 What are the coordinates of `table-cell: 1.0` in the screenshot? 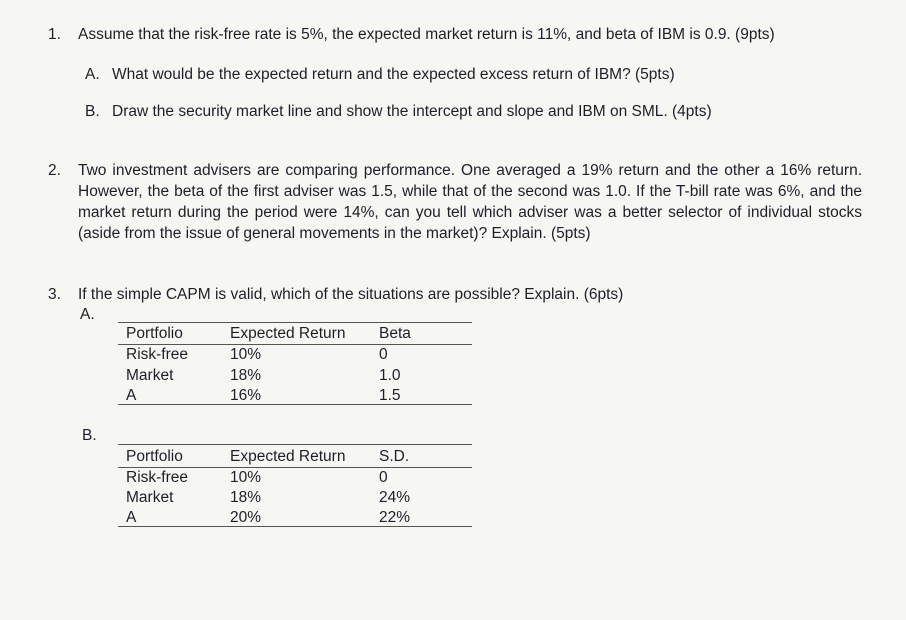 It's located at (390, 375).